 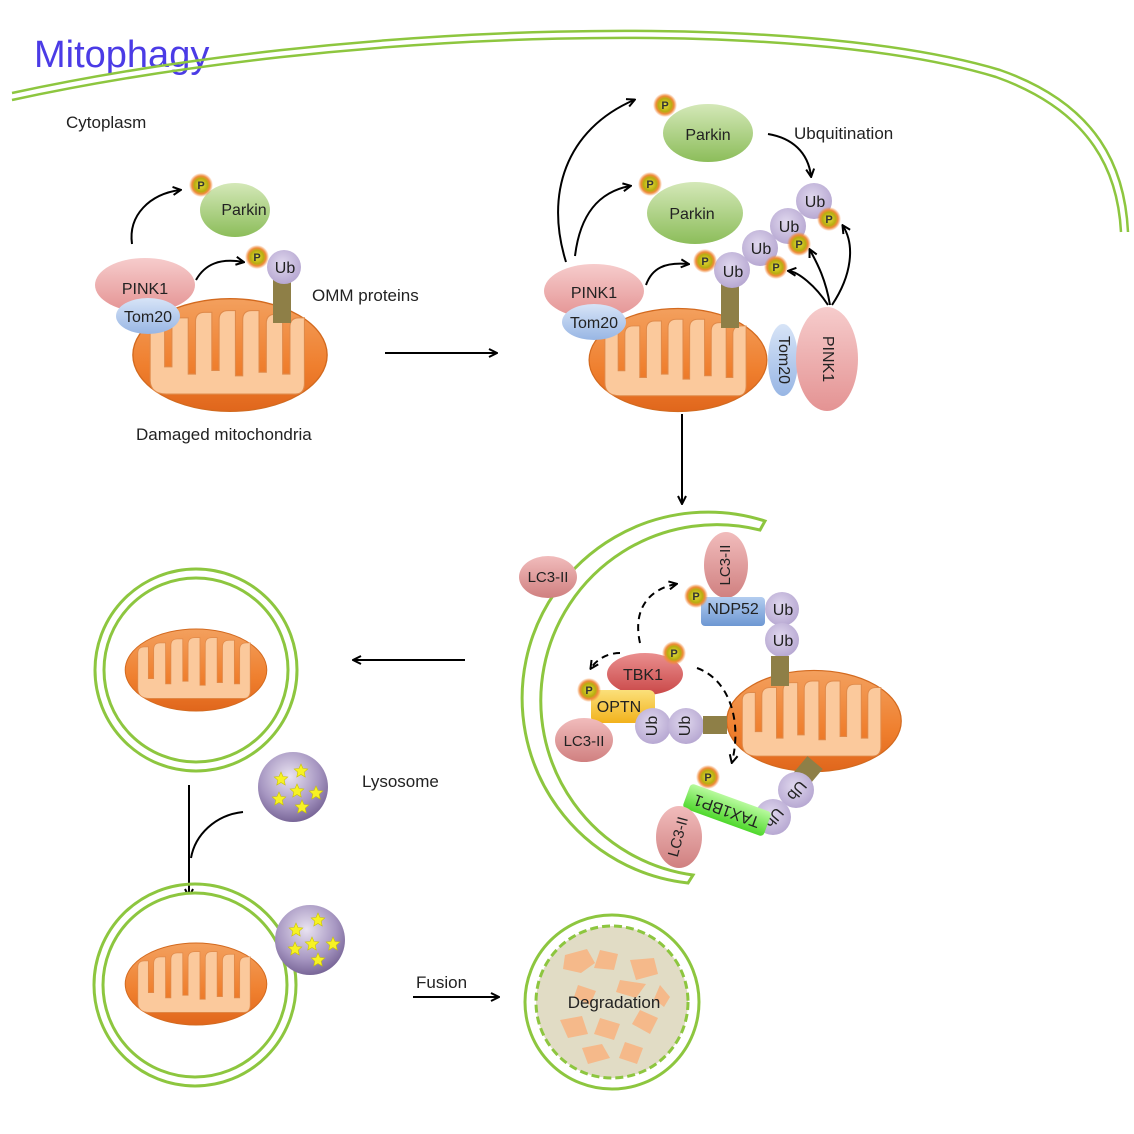 I want to click on panel-autophagosome, so click(x=196, y=670).